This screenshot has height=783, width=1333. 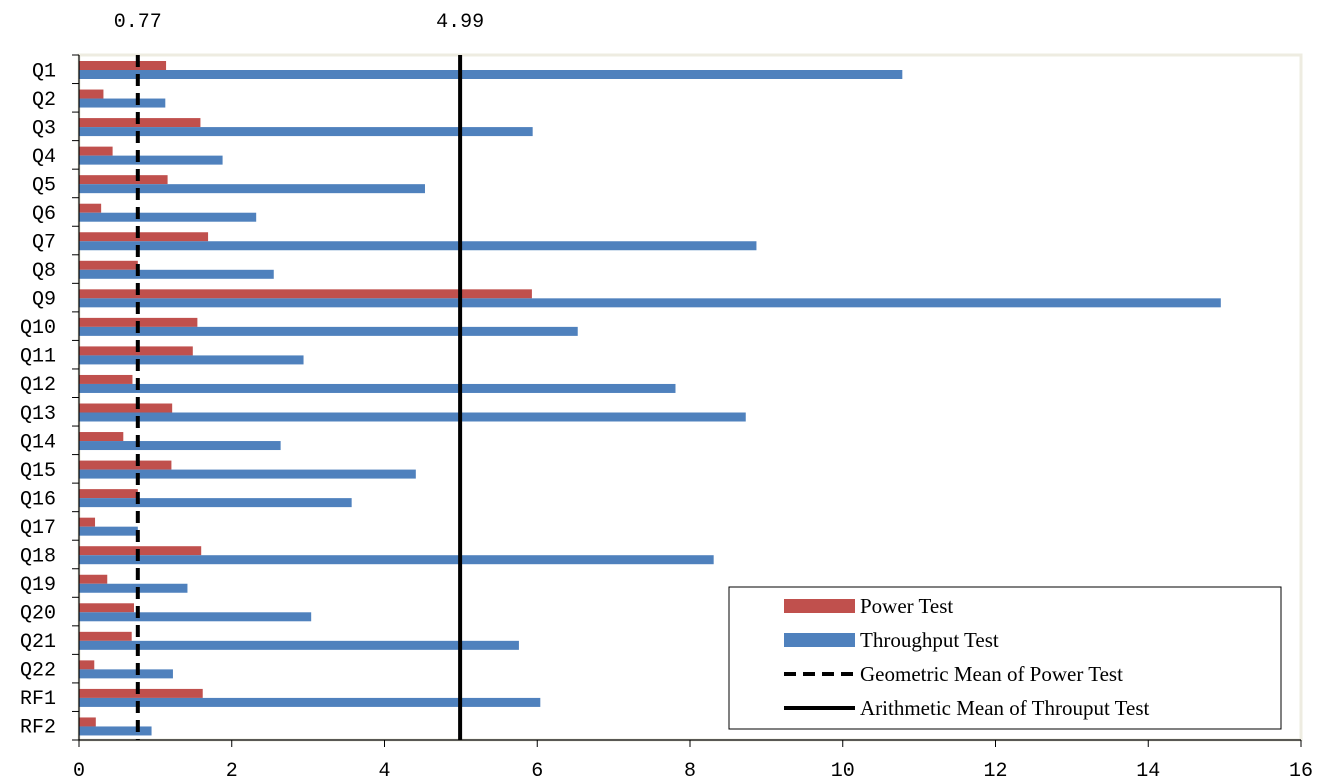 I want to click on y-tick-label: RF1, so click(x=38, y=699).